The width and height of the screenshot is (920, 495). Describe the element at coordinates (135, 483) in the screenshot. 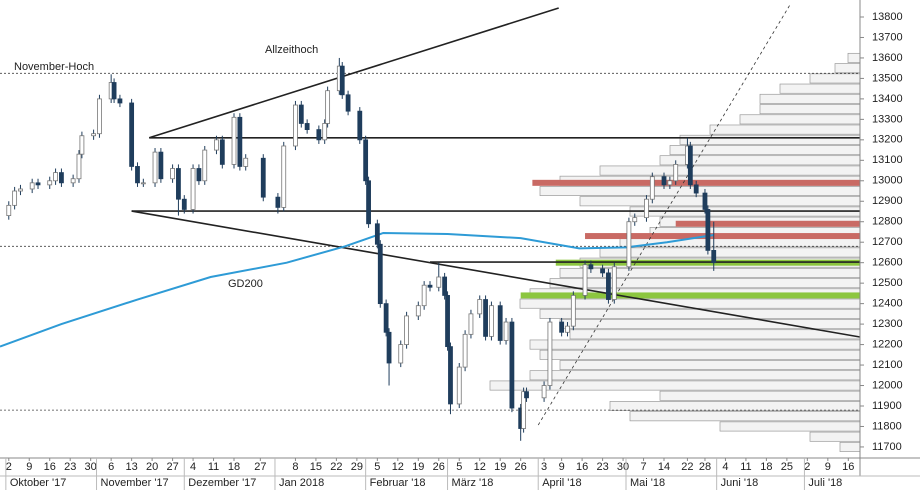

I see `month-label: November '17` at that location.